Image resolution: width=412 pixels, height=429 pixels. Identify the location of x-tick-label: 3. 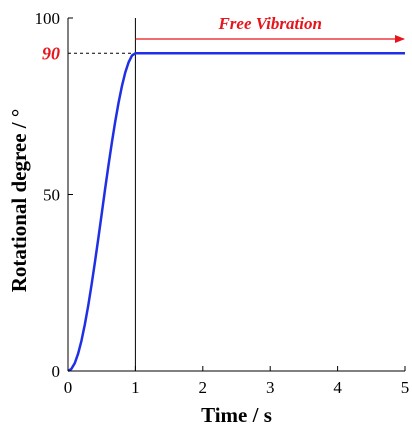
(270, 387).